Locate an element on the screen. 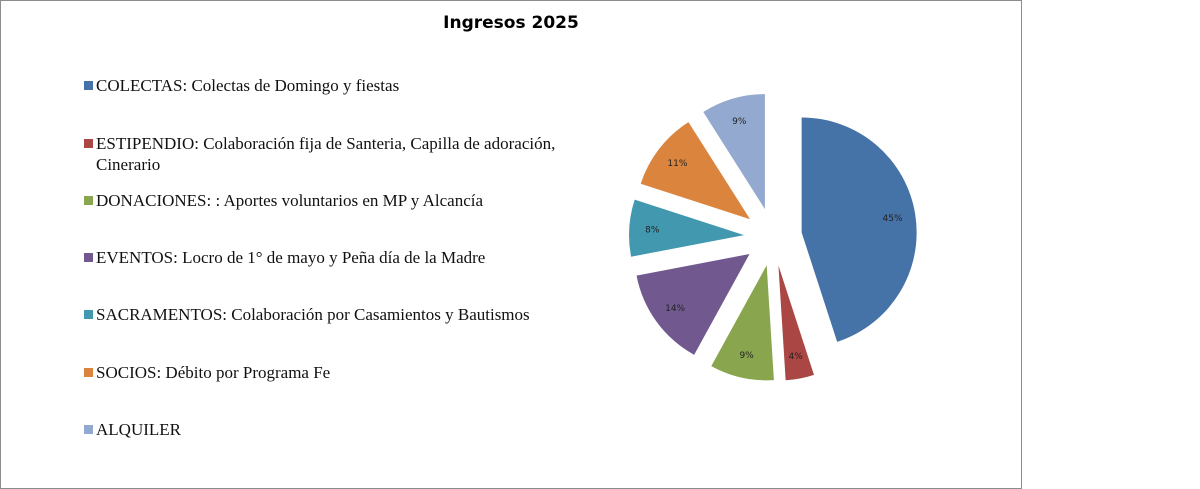 This screenshot has height=489, width=1200. data-label: 8% is located at coordinates (652, 230).